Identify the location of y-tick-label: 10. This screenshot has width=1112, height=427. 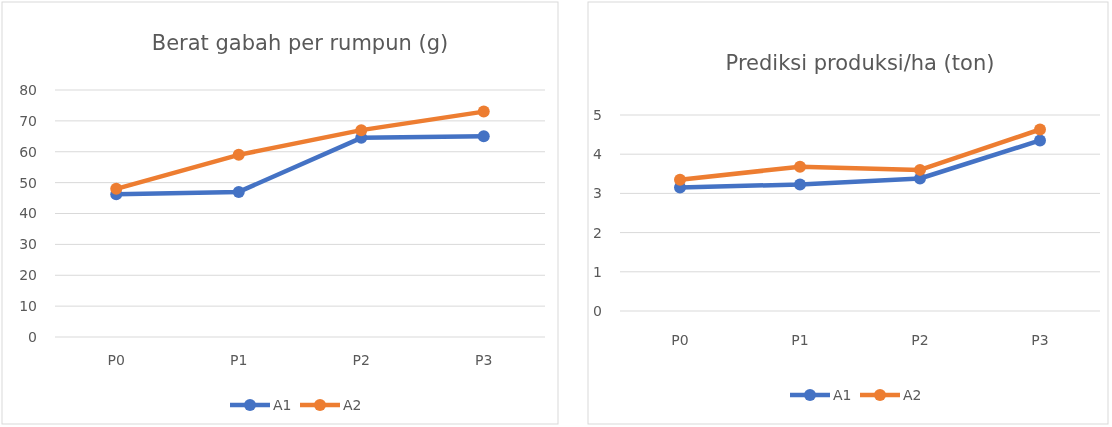
(28, 306).